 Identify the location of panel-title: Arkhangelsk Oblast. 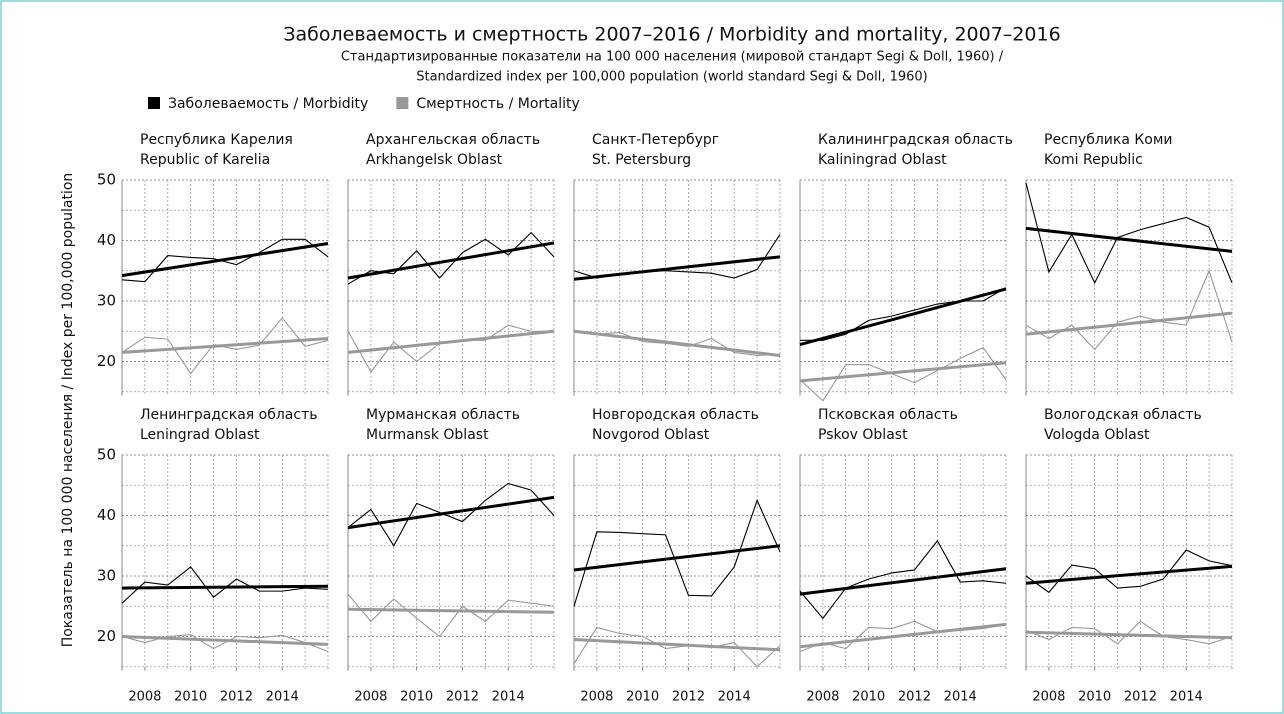
(434, 160).